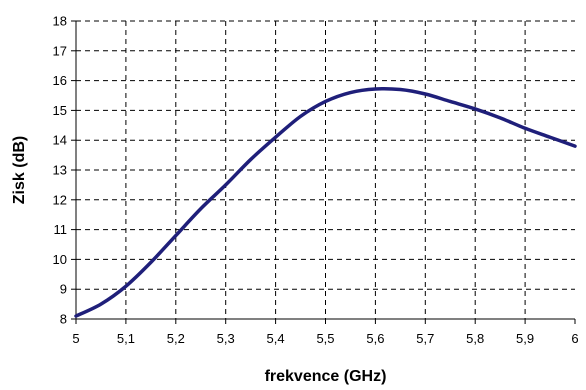 This screenshot has height=390, width=586. What do you see at coordinates (60, 80) in the screenshot?
I see `y-tick-label: 16` at bounding box center [60, 80].